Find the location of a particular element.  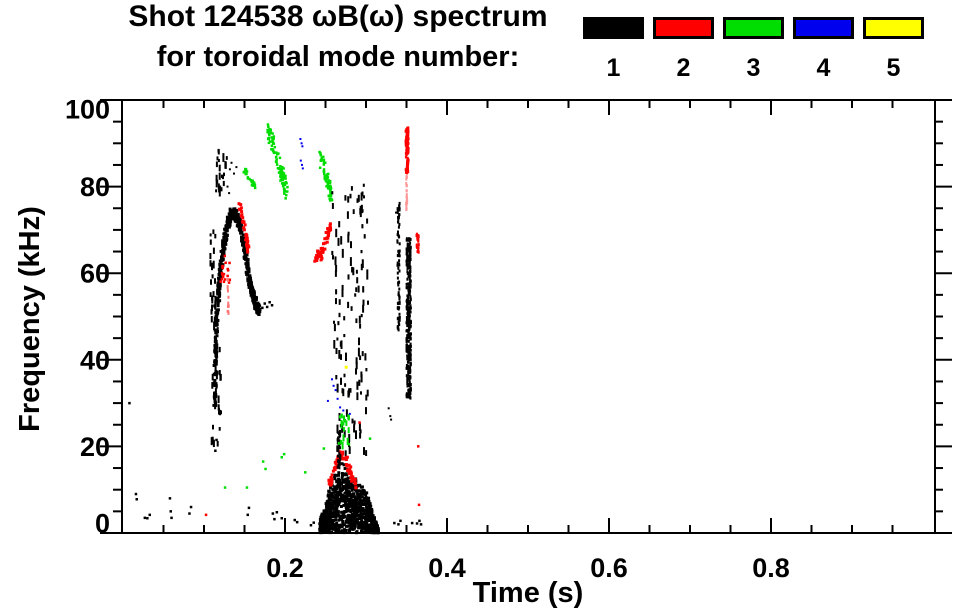

y-axis-title: Frequency (kHz) is located at coordinates (30, 319).